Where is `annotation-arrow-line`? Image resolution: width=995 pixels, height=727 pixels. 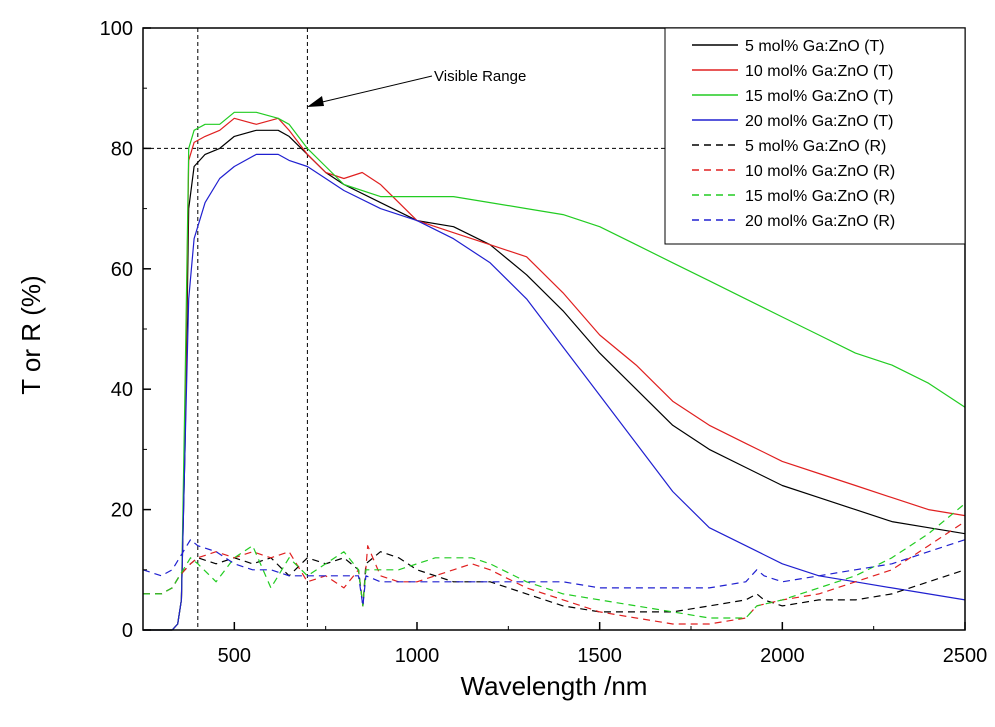 annotation-arrow-line is located at coordinates (375, 89).